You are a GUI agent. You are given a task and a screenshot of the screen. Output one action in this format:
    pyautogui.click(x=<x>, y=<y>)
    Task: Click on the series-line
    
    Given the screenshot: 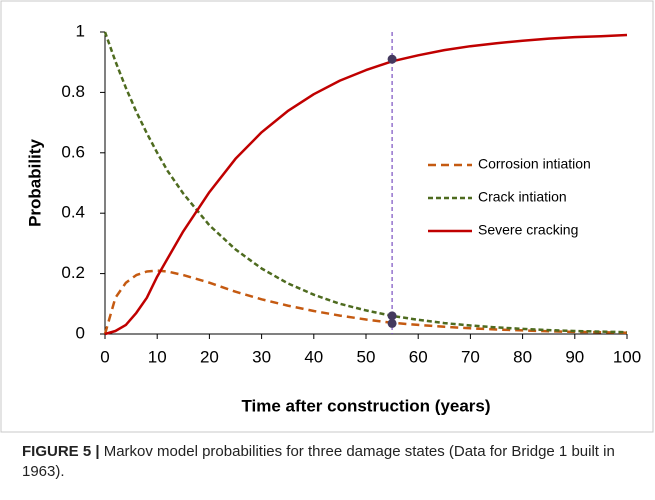 What is the action you would take?
    pyautogui.click(x=365, y=302)
    